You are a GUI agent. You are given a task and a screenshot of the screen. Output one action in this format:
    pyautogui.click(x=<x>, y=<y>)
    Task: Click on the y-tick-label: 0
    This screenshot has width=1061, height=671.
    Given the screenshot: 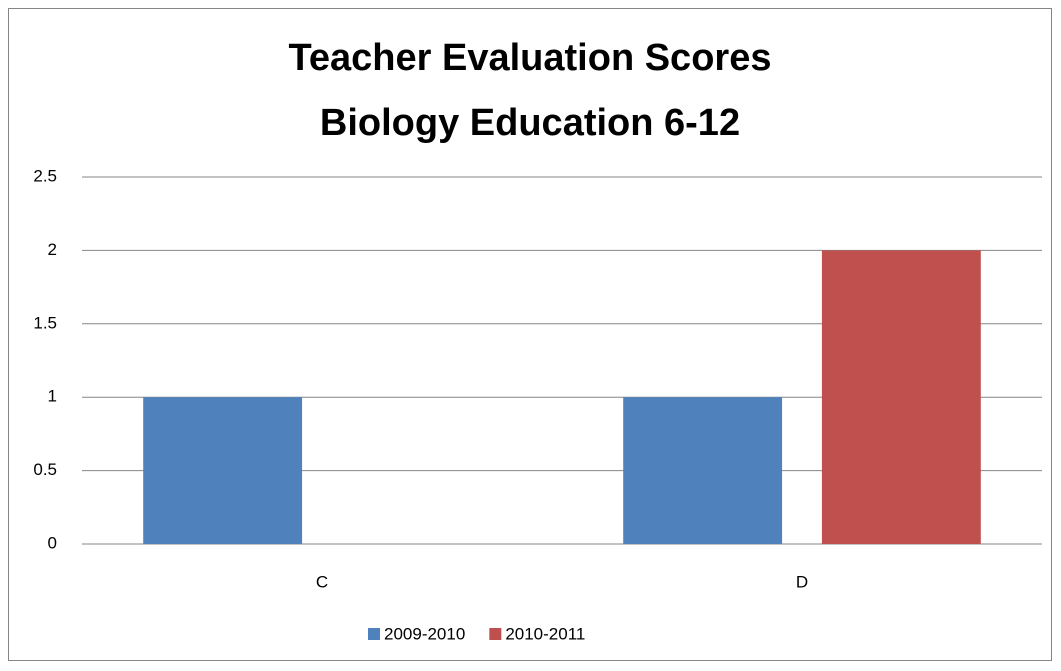 What is the action you would take?
    pyautogui.click(x=52, y=542)
    